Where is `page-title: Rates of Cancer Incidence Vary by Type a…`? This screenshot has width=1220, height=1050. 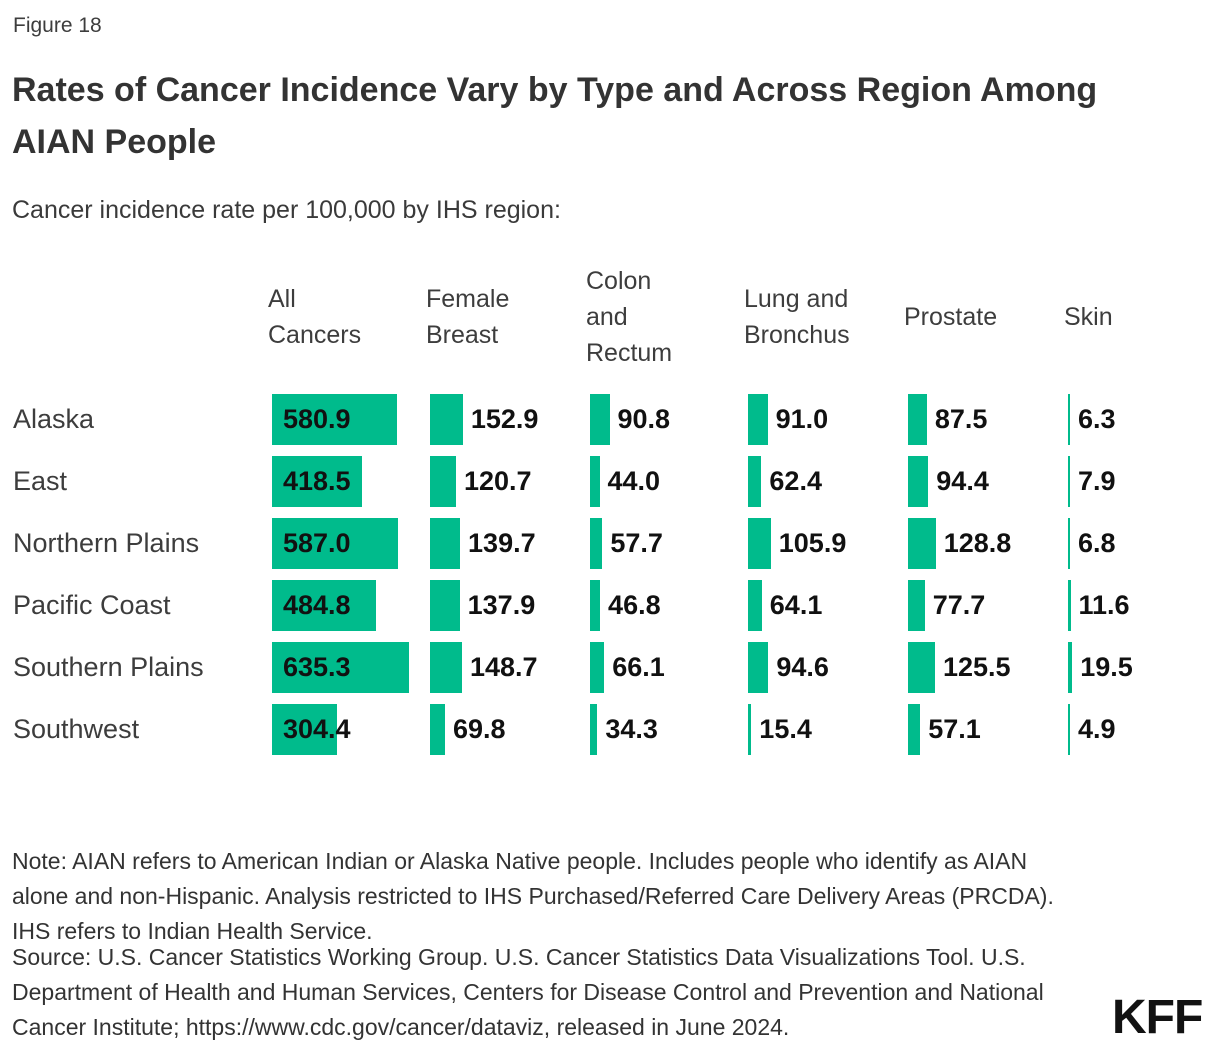 page-title: Rates of Cancer Incidence Vary by Type a… is located at coordinates (555, 116).